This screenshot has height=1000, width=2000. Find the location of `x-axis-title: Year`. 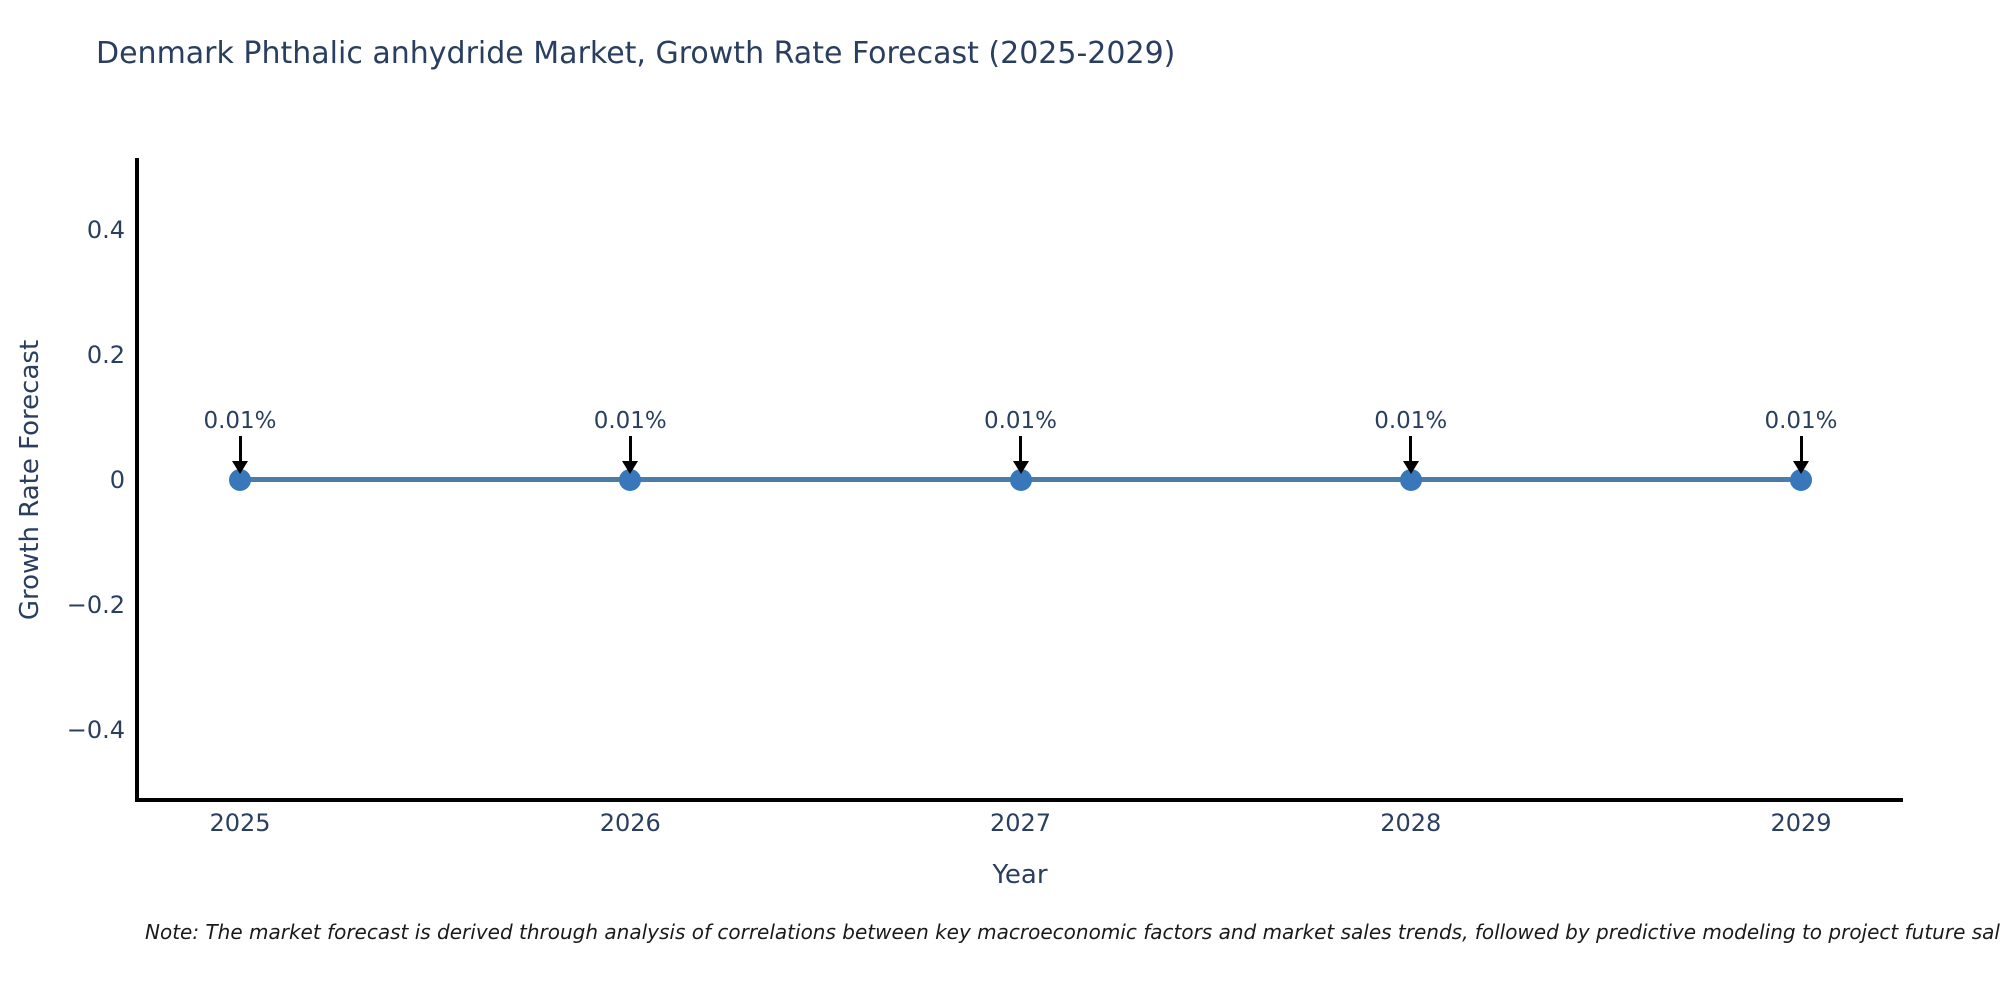

x-axis-title: Year is located at coordinates (1020, 875).